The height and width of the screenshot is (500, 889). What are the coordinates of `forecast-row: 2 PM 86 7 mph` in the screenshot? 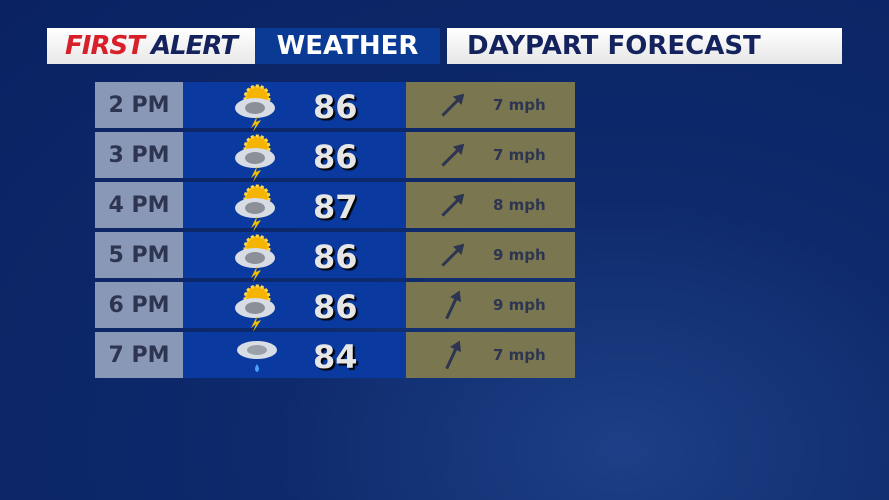 It's located at (335, 107).